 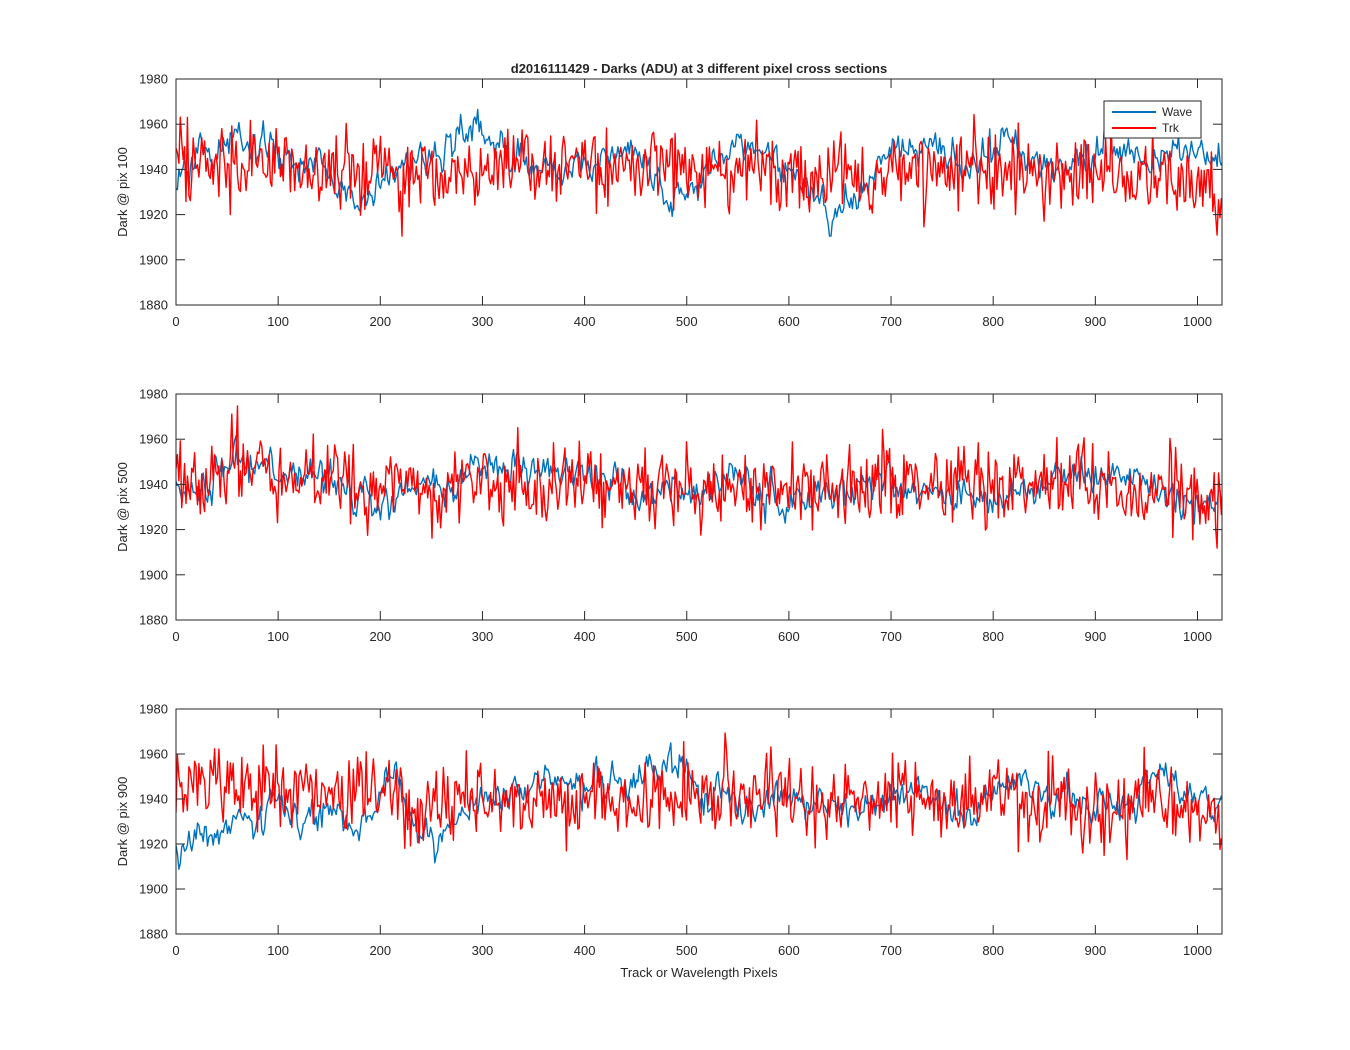 What do you see at coordinates (122, 822) in the screenshot?
I see `y-axis-label: Dark @ pix 900` at bounding box center [122, 822].